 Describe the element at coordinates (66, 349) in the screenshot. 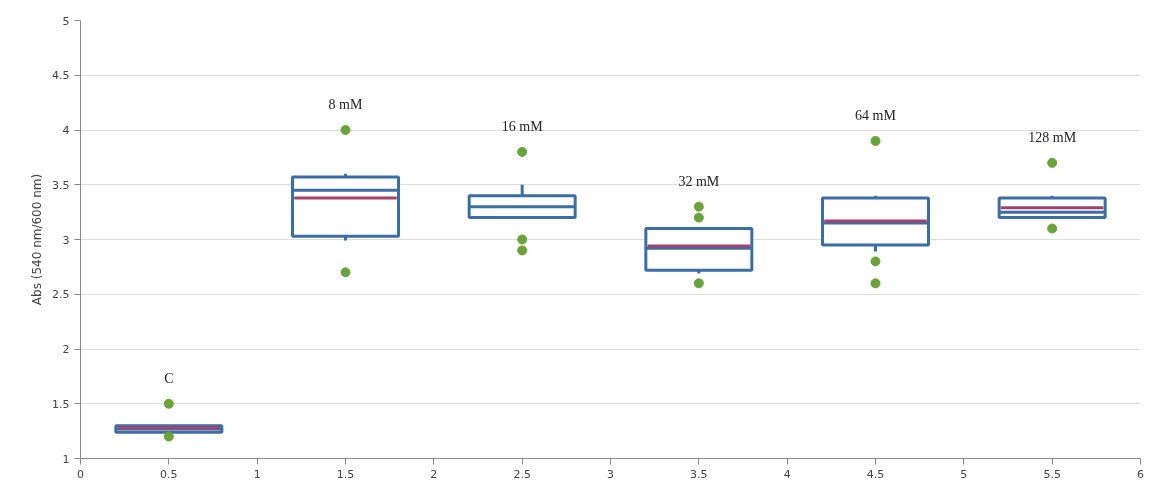

I see `y-tick-label: 2` at that location.